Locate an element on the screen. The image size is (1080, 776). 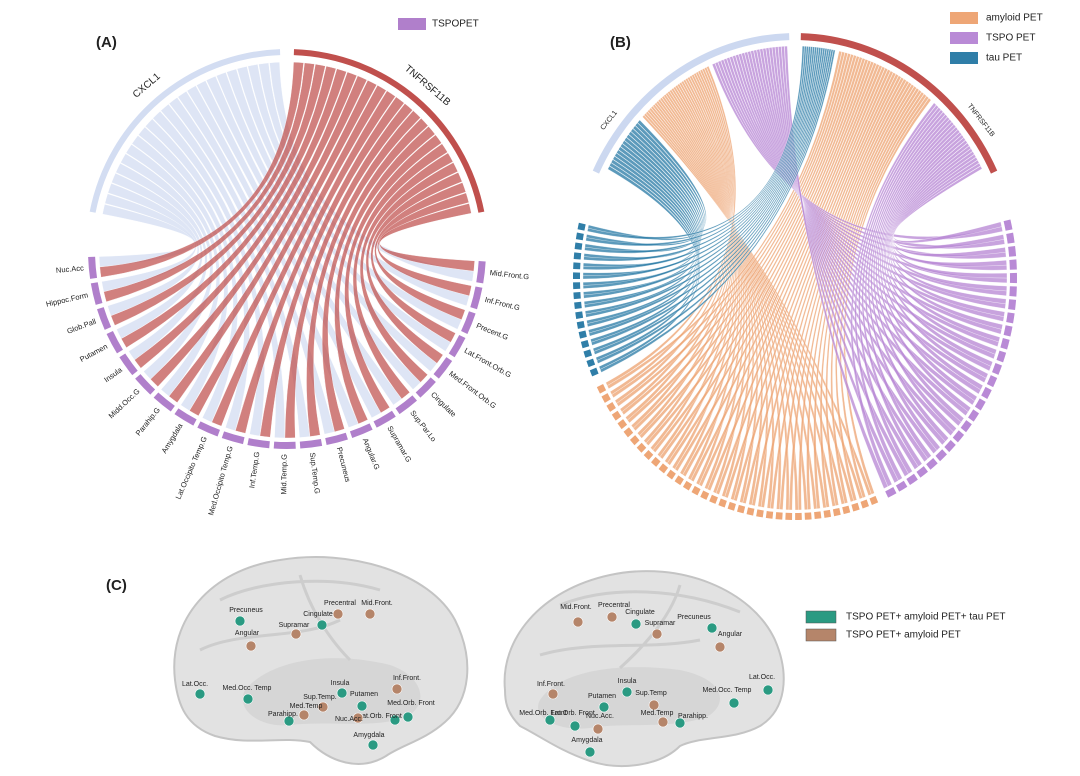
region-label: Supramar is located at coordinates (294, 625).